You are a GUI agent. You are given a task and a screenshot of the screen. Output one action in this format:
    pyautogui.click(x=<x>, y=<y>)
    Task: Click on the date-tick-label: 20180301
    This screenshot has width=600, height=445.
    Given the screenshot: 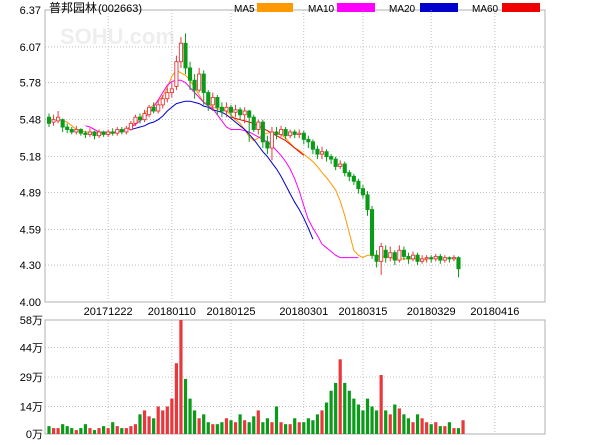 What is the action you would take?
    pyautogui.click(x=303, y=312)
    